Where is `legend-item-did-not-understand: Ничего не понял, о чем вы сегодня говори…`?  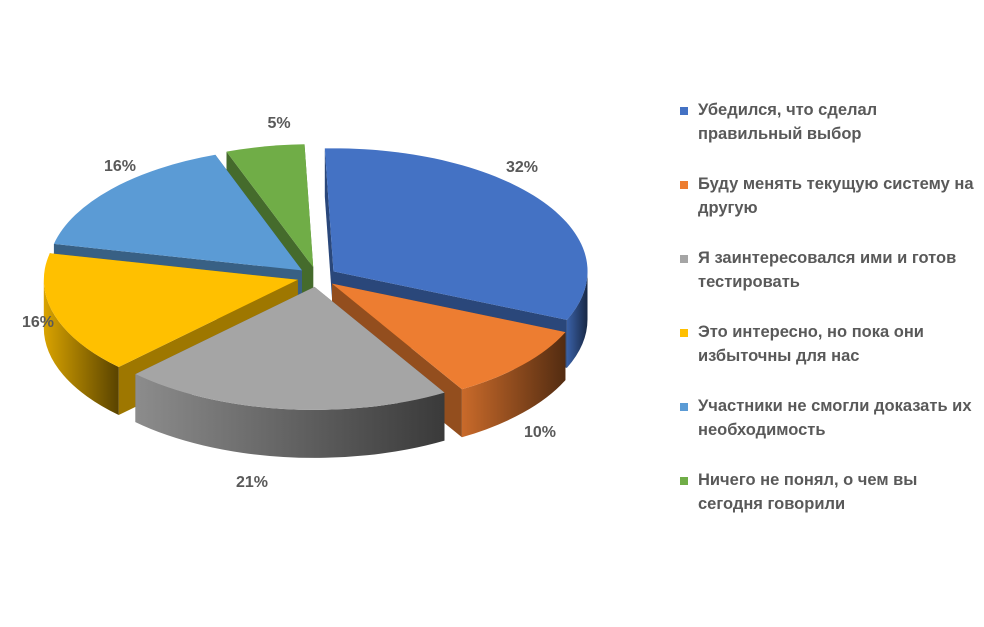 legend-item-did-not-understand: Ничего не понял, о чем вы сегодня говори… is located at coordinates (830, 505).